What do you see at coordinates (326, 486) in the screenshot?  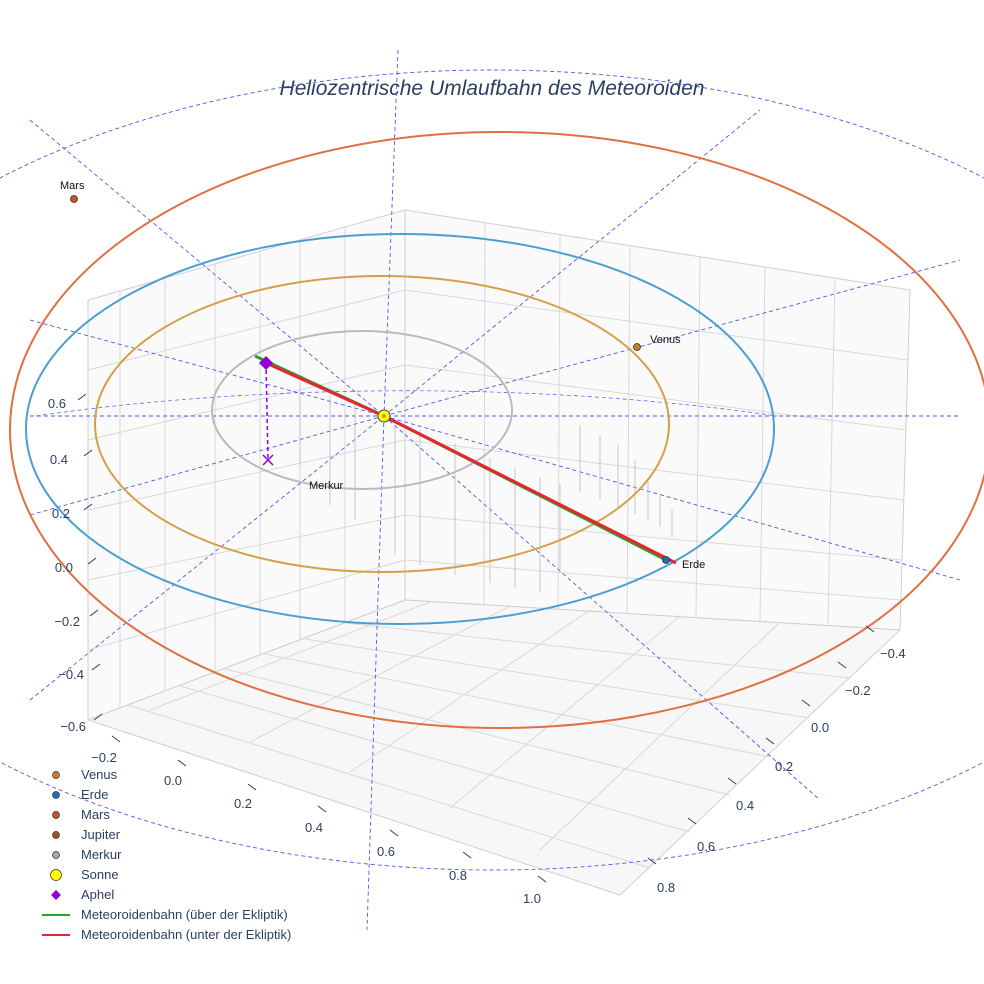 I see `merkur-label: Merkur` at bounding box center [326, 486].